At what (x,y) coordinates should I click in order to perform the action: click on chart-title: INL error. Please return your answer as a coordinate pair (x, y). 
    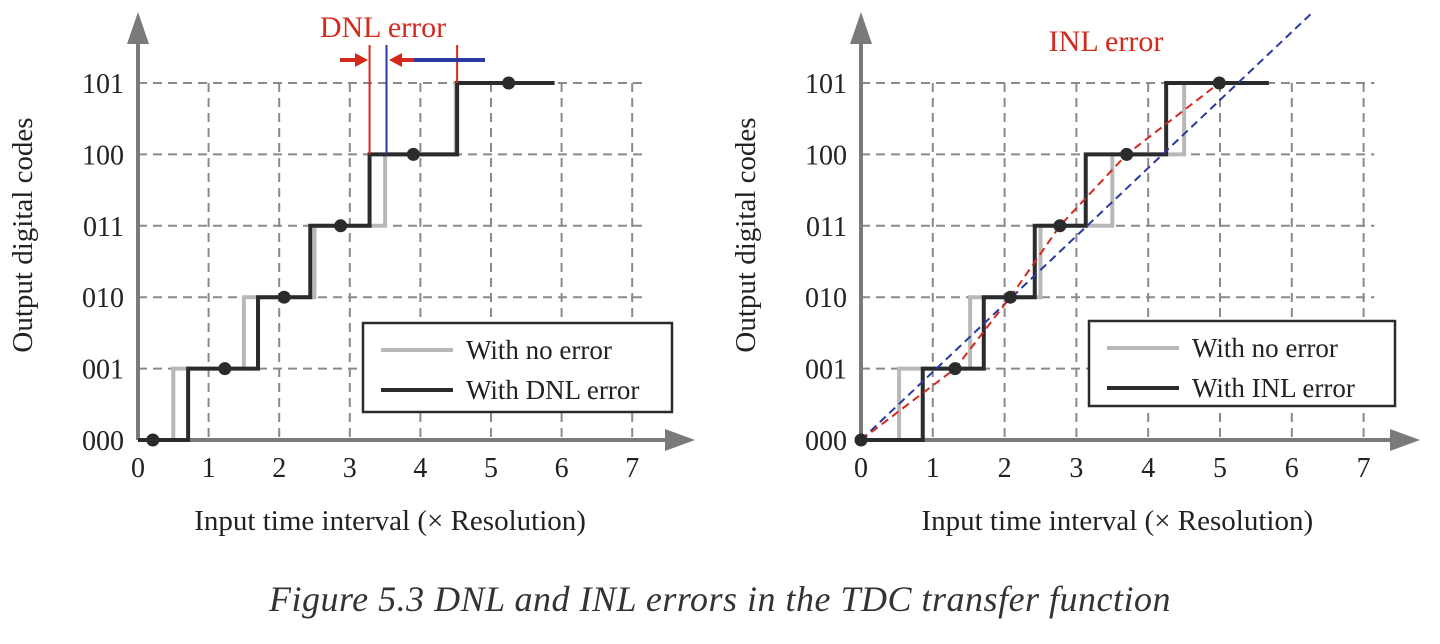
    Looking at the image, I should click on (1106, 41).